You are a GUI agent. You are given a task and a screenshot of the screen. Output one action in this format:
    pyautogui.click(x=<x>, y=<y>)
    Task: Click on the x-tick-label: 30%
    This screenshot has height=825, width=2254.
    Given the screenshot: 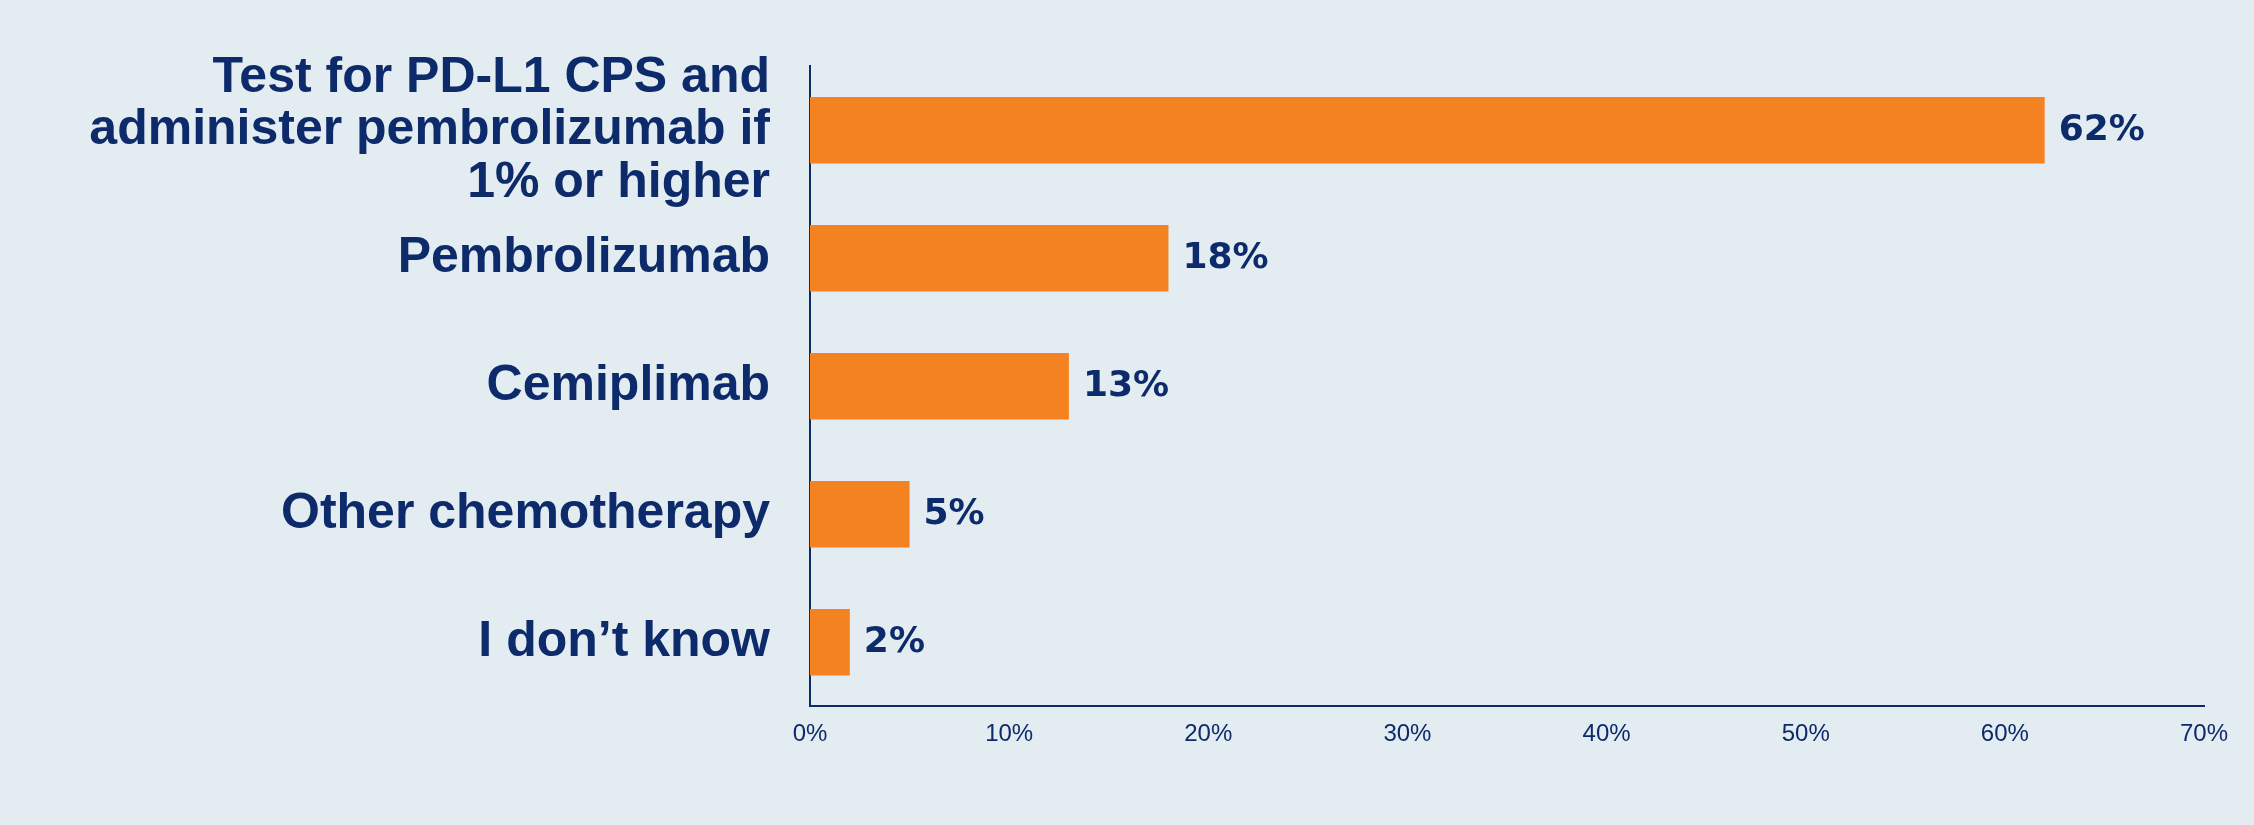 What is the action you would take?
    pyautogui.click(x=1407, y=733)
    